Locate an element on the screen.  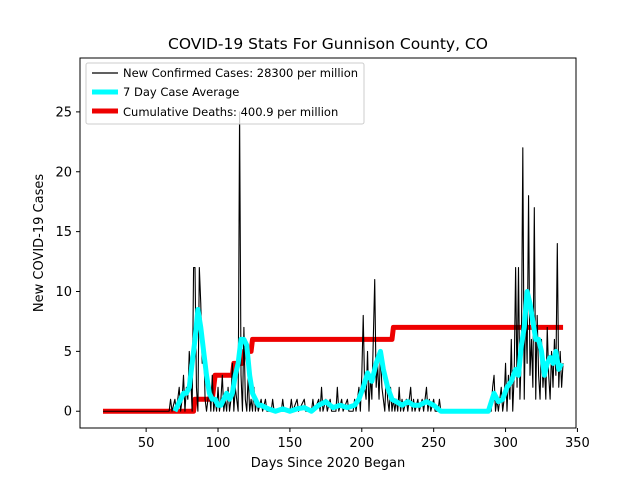
y-tick-label: 25 is located at coordinates (63, 112).